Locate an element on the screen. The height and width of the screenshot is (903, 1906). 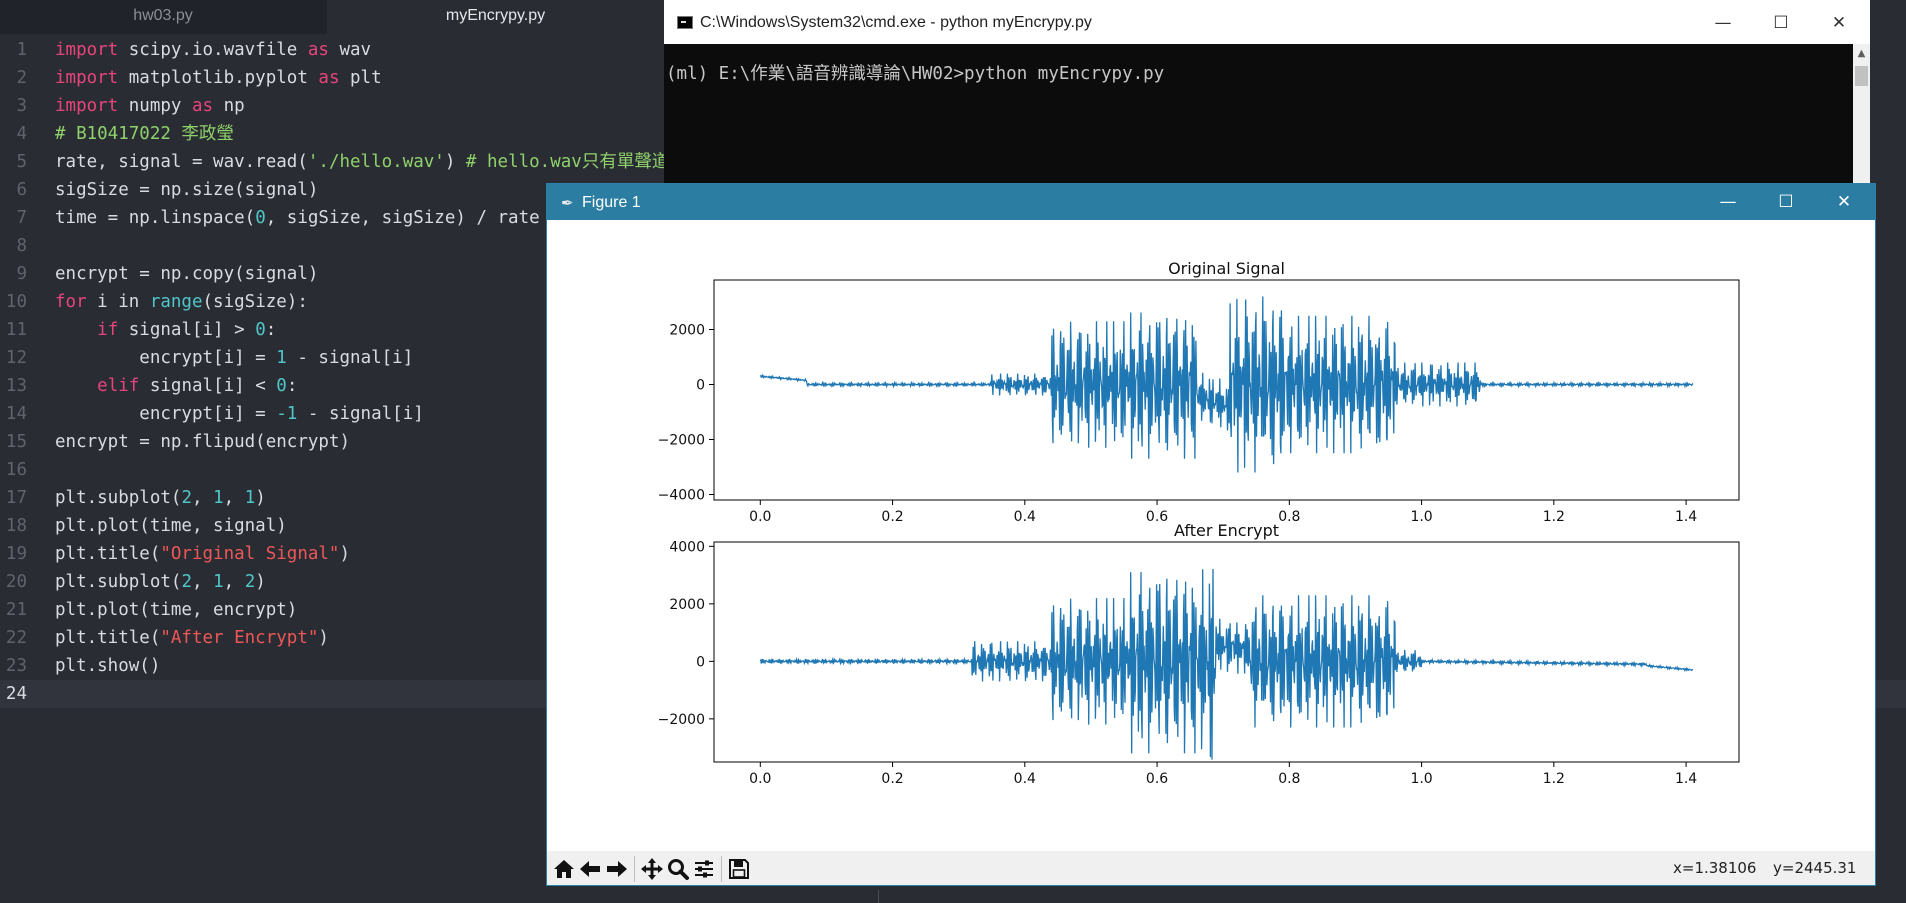
code-line: 15 encrypt = np.flipud(encrypt) is located at coordinates (332, 442).